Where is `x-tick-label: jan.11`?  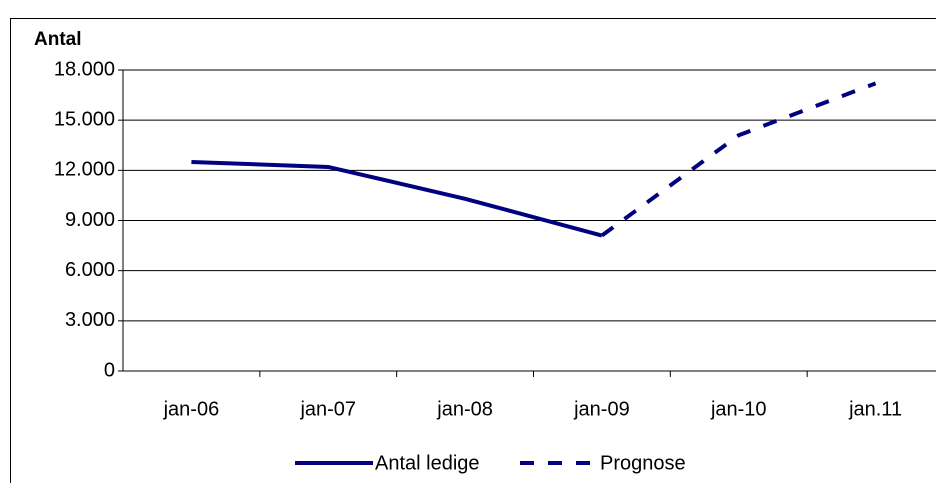
x-tick-label: jan.11 is located at coordinates (875, 409).